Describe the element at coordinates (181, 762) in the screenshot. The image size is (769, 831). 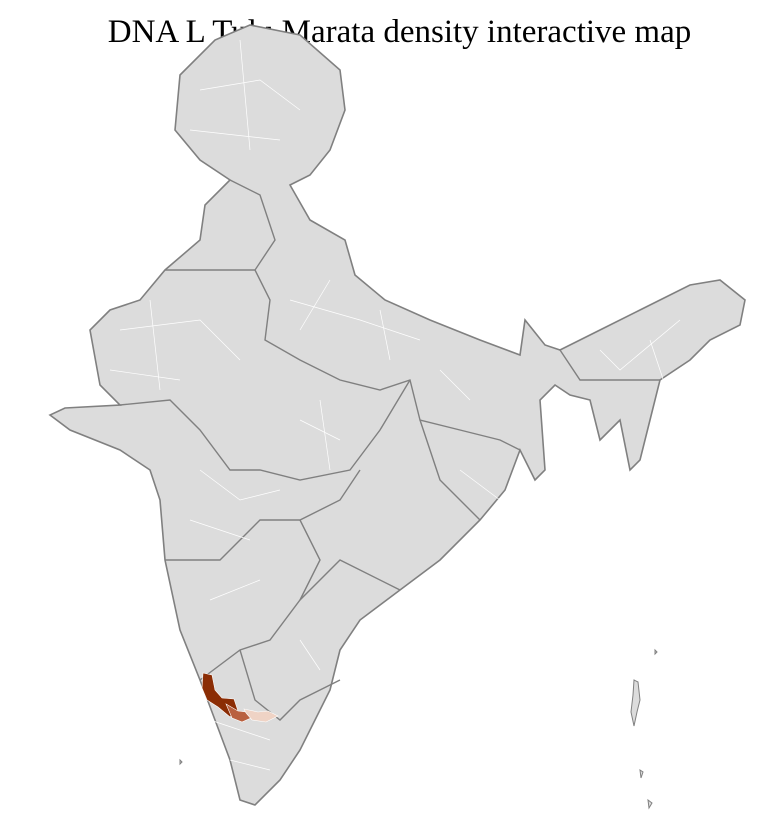
I see `lakshadweep-islands` at that location.